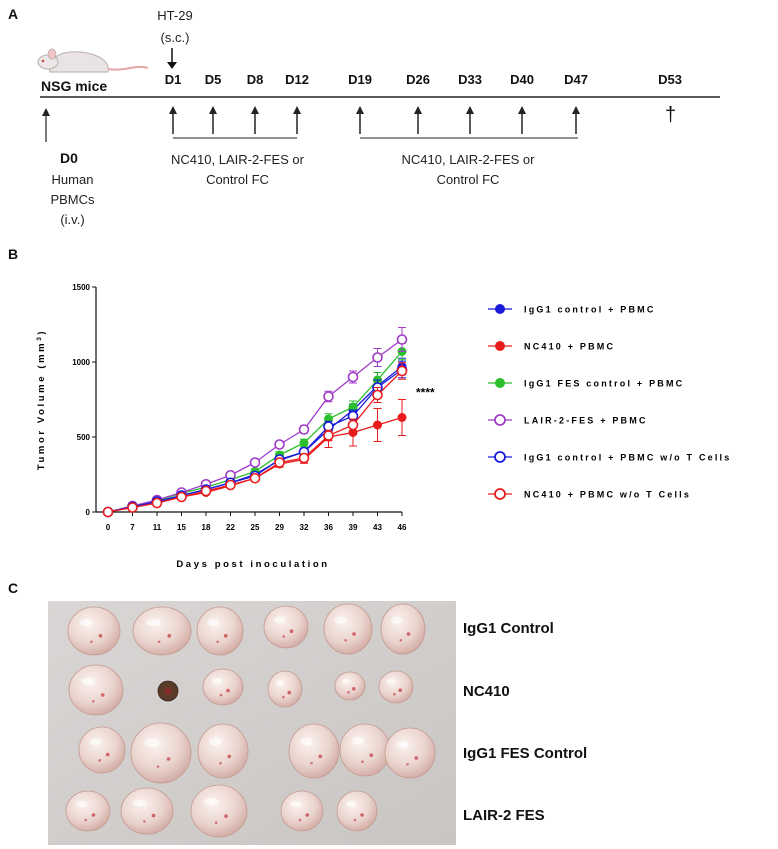 The width and height of the screenshot is (778, 849). I want to click on timeline-day-d1: D1, so click(173, 79).